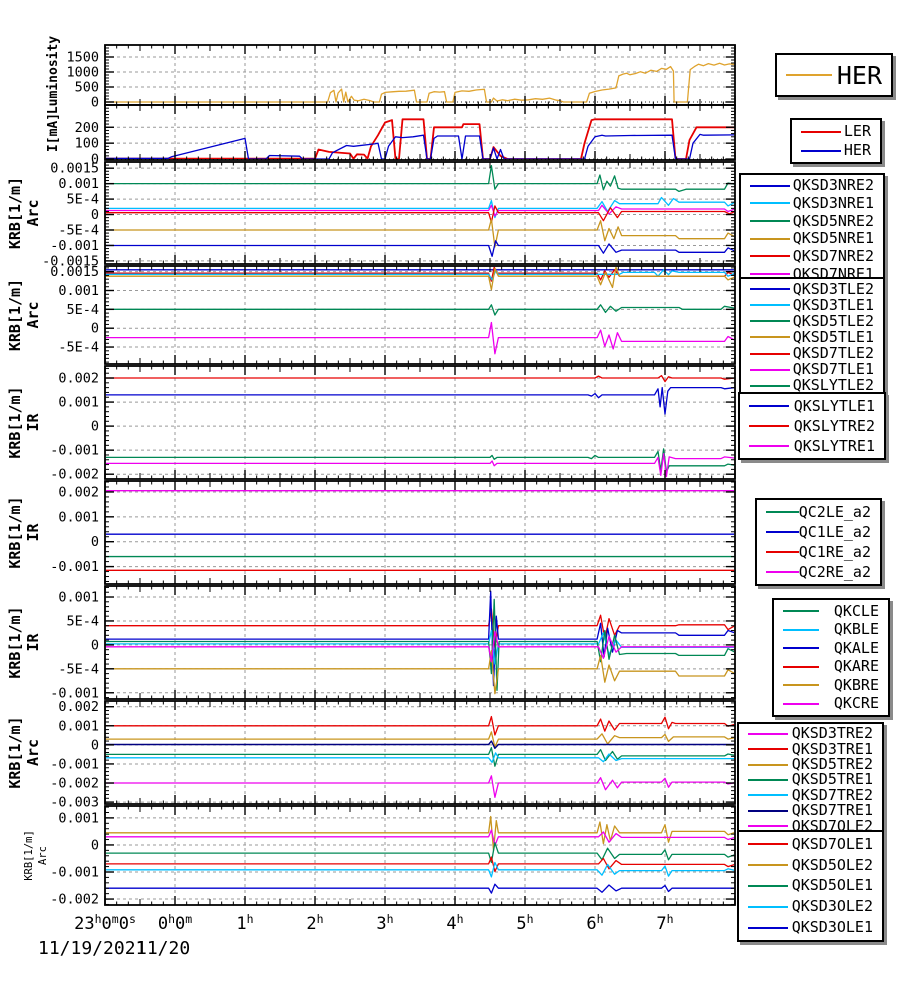 The width and height of the screenshot is (900, 984). What do you see at coordinates (163, 948) in the screenshot?
I see `x-axis-date-secondary: 11/20` at bounding box center [163, 948].